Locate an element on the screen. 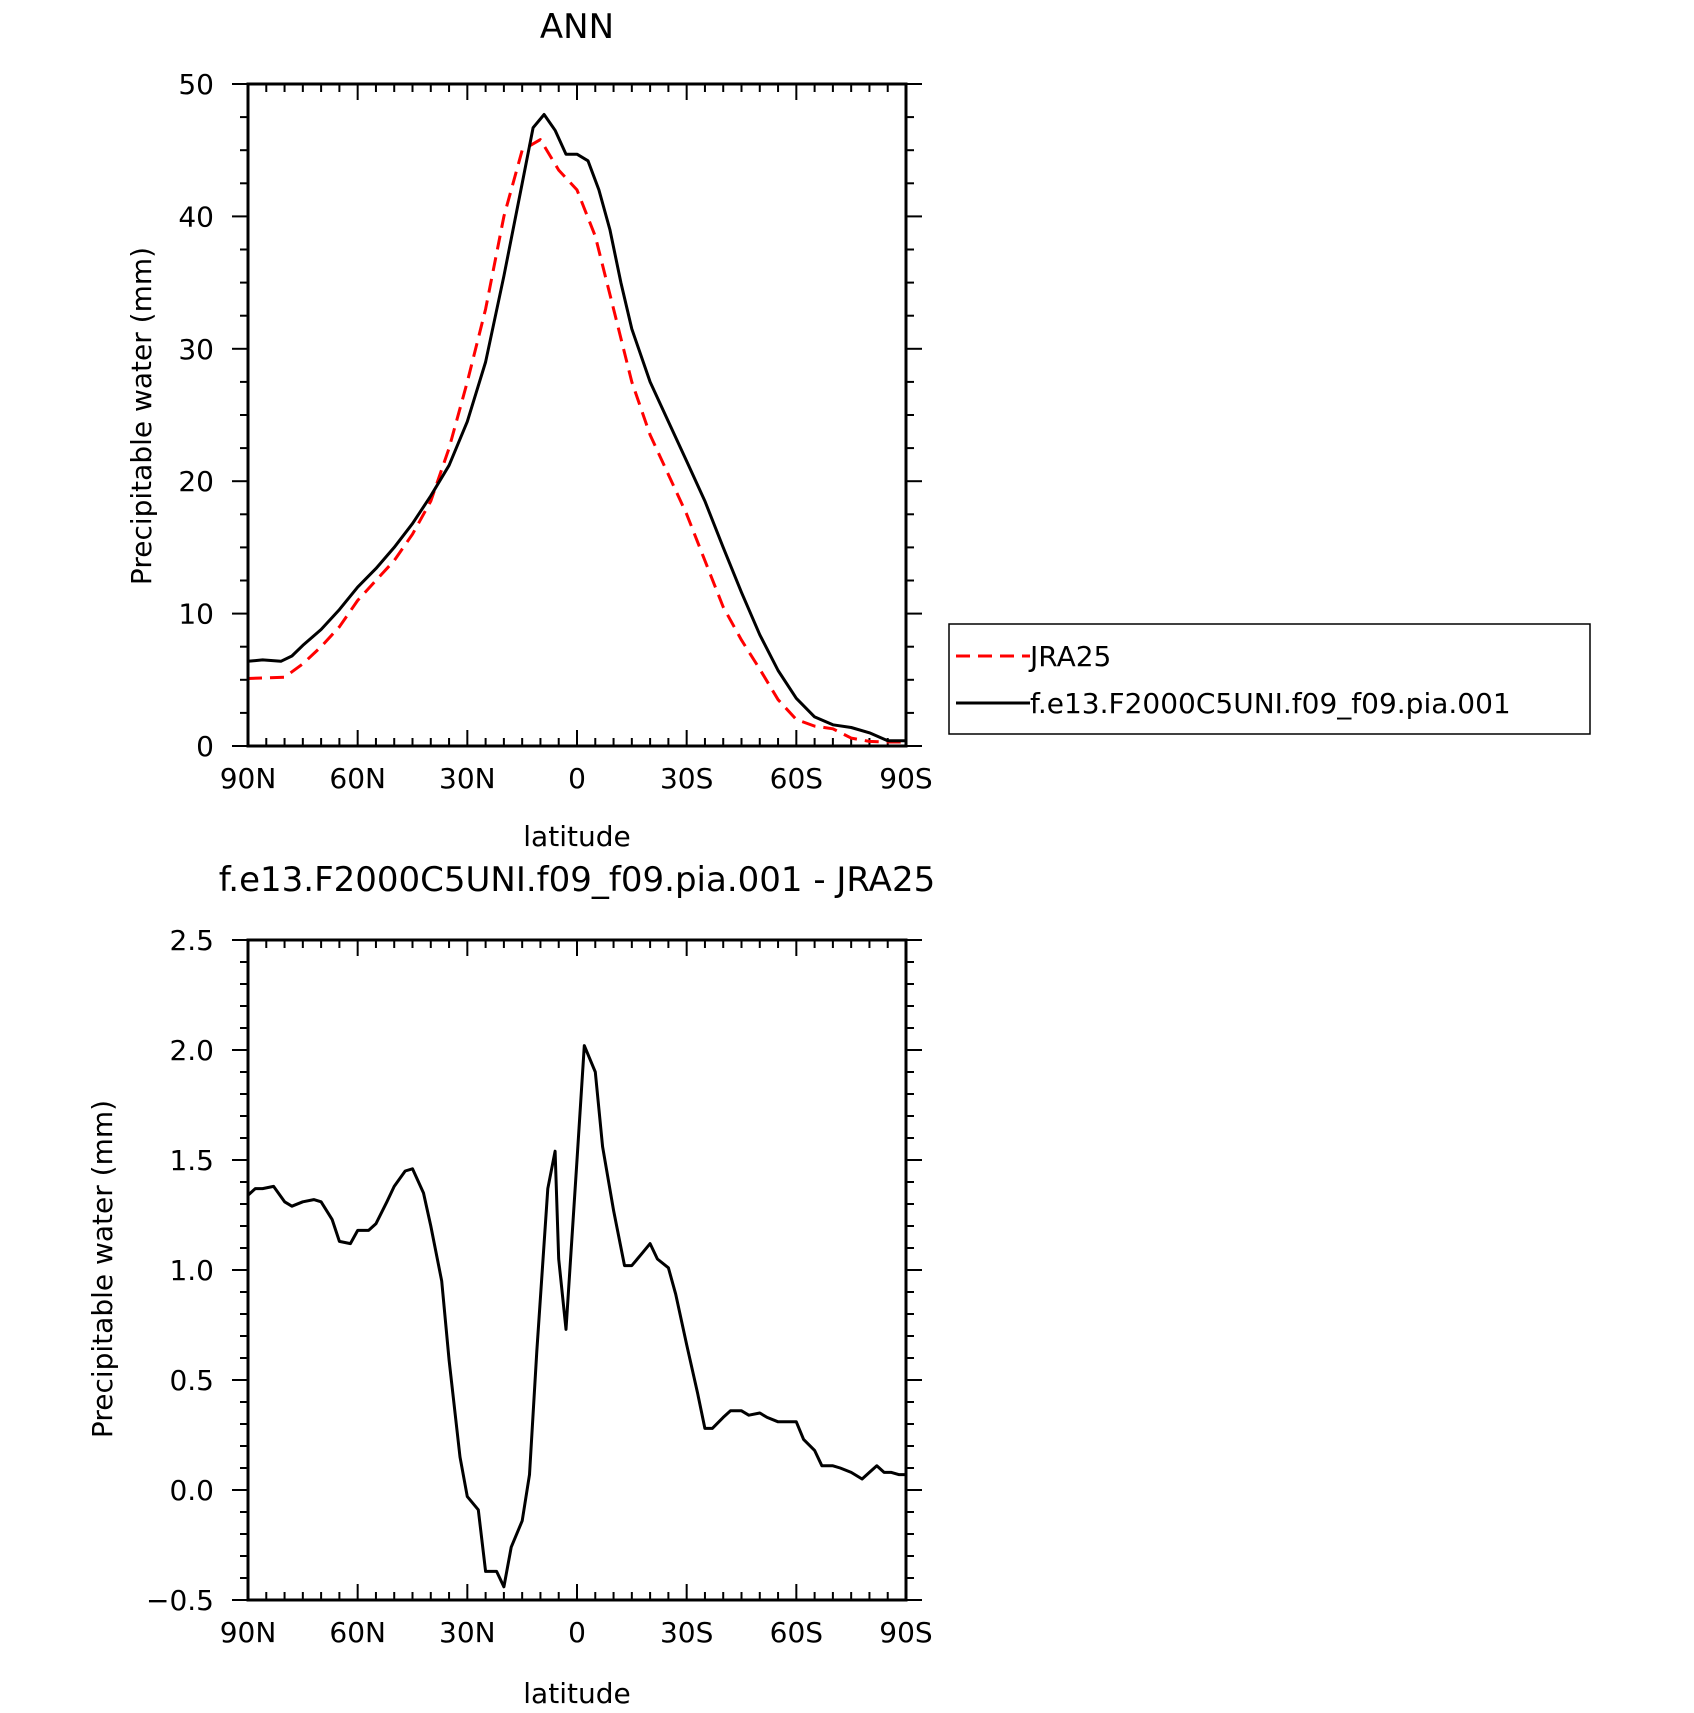  top-x-tick-label: 90S is located at coordinates (905, 778).